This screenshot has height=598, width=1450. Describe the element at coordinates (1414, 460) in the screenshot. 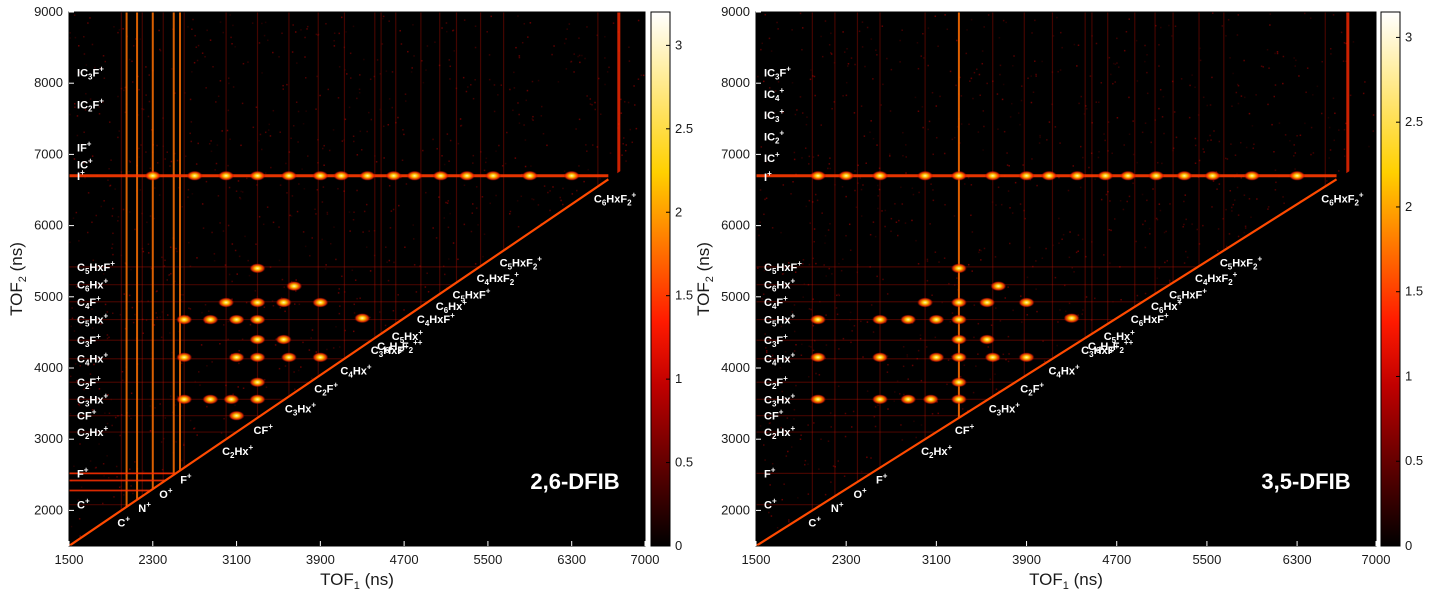

I see `colorbar-tick-label: 0.5` at that location.